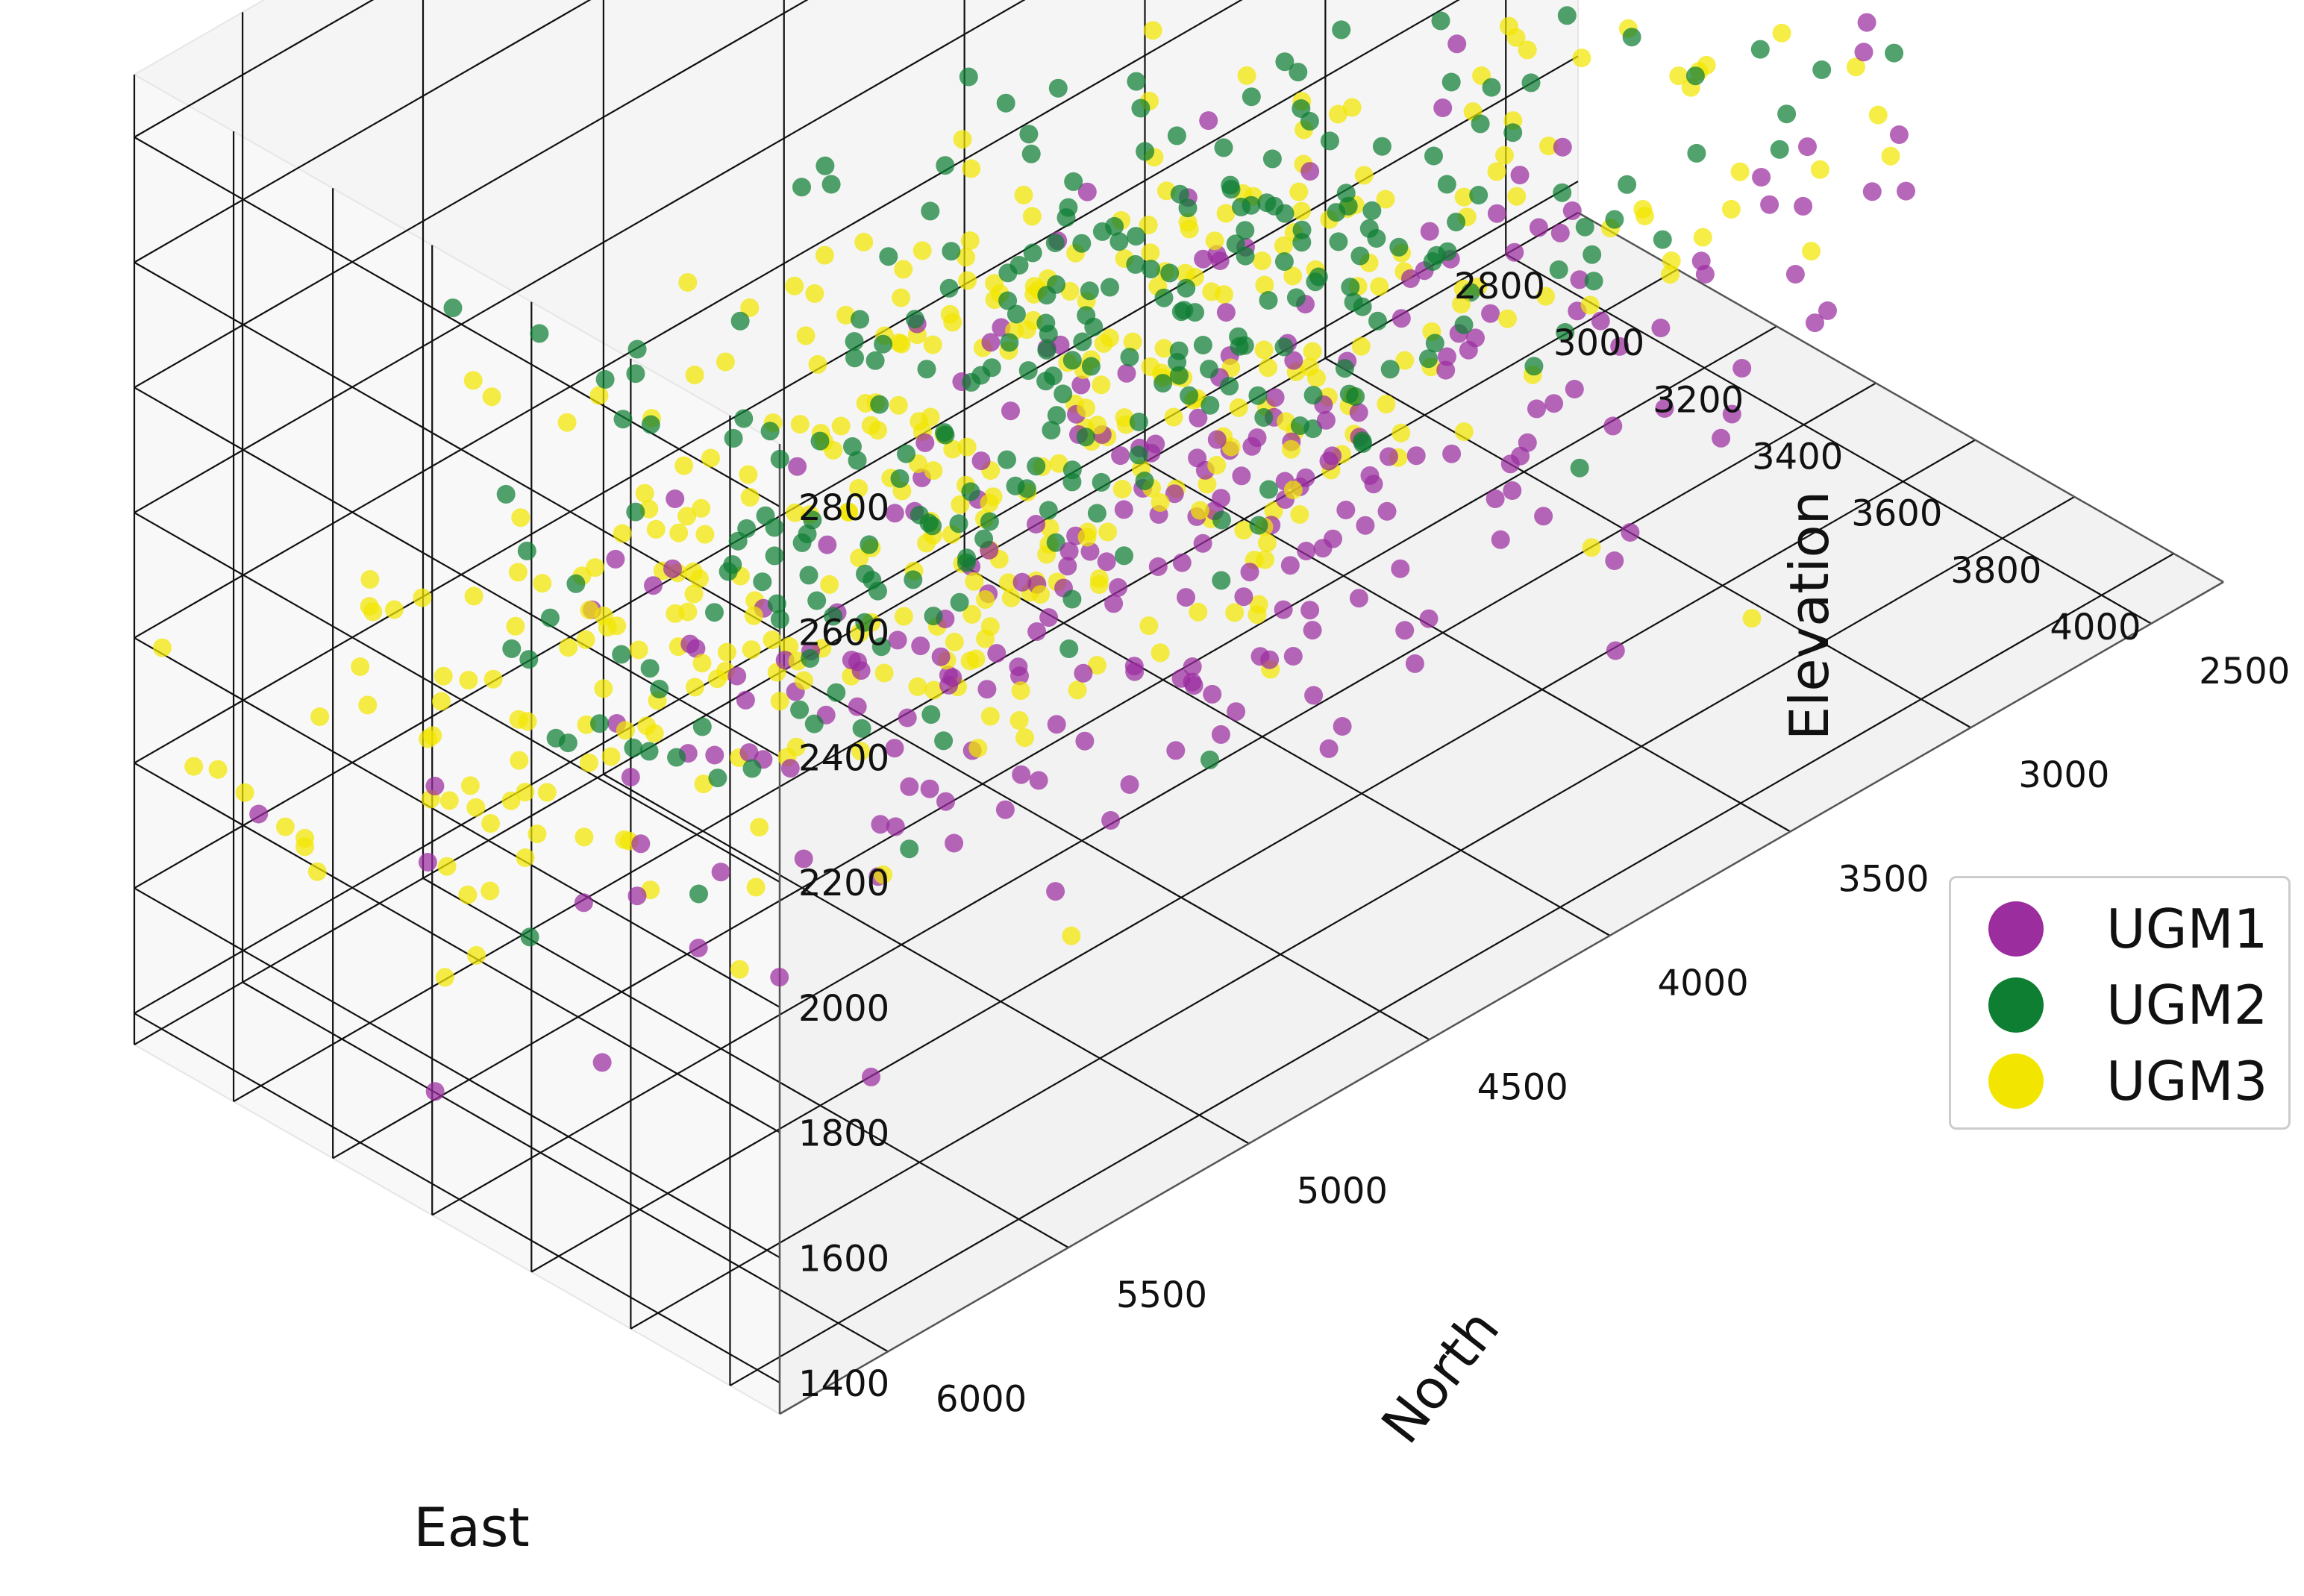 Image resolution: width=2304 pixels, height=1596 pixels. I want to click on y-tick-label: 3000, so click(2063, 775).